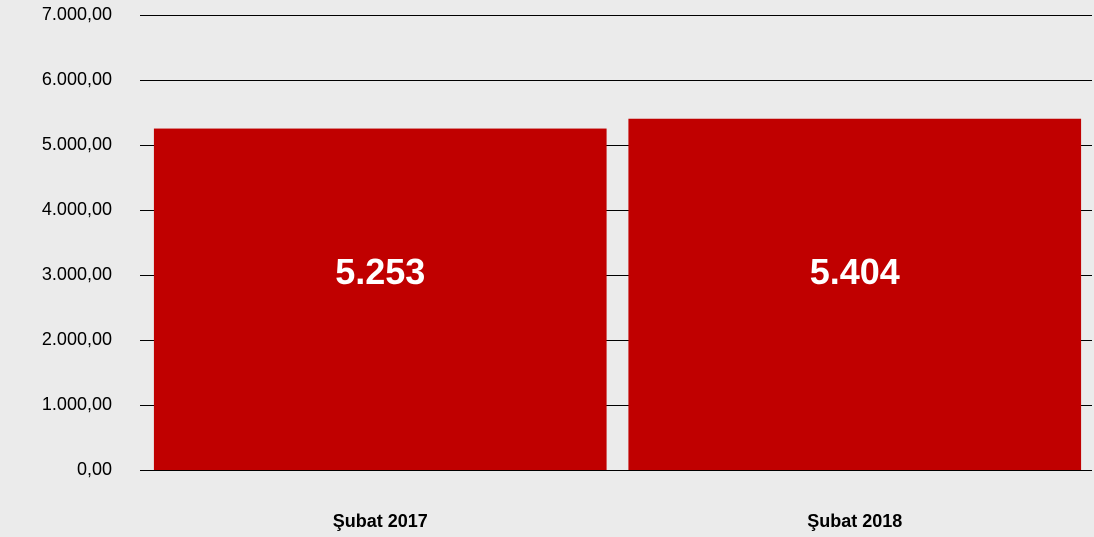  Describe the element at coordinates (77, 339) in the screenshot. I see `y-tick-label: 2.000,00` at that location.